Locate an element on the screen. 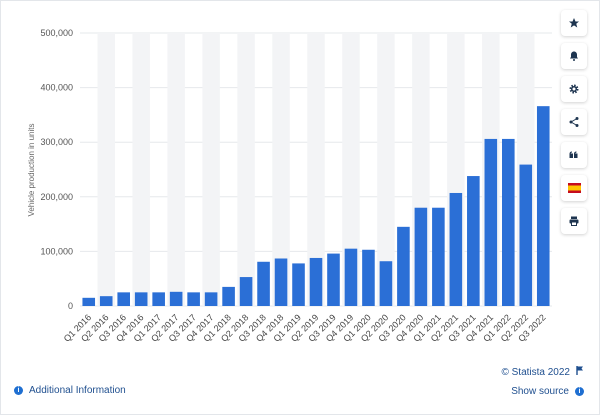 Image resolution: width=600 pixels, height=415 pixels. gear-icon is located at coordinates (574, 89).